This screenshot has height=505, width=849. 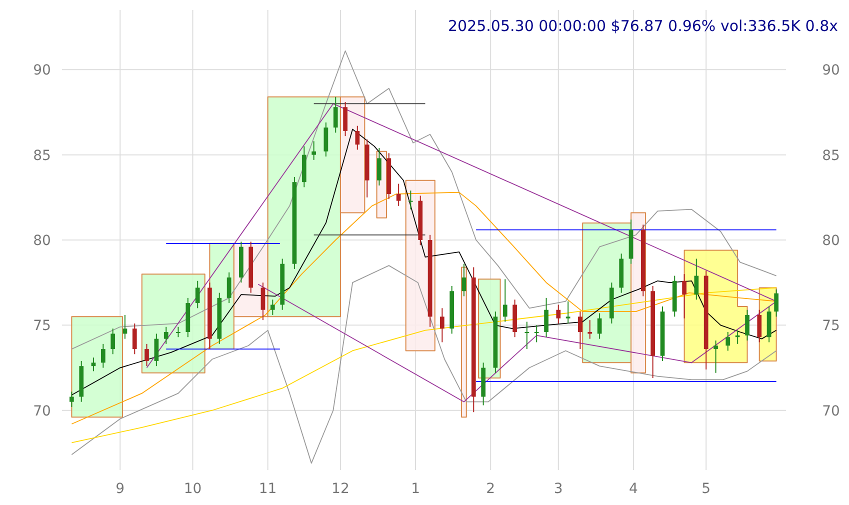 What do you see at coordinates (415, 489) in the screenshot?
I see `x-tick-label: 1` at bounding box center [415, 489].